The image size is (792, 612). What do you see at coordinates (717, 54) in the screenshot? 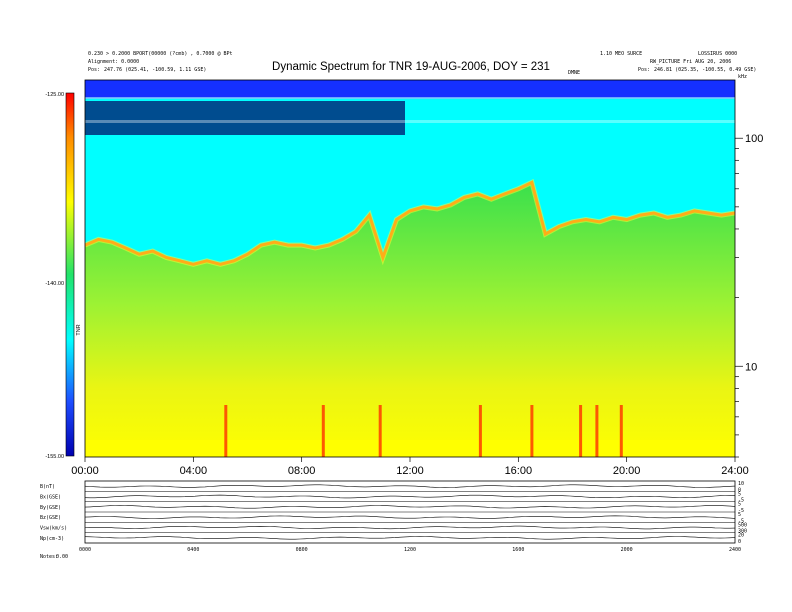
I see `header-right-line2: LOSSIRUS 0000` at bounding box center [717, 54].